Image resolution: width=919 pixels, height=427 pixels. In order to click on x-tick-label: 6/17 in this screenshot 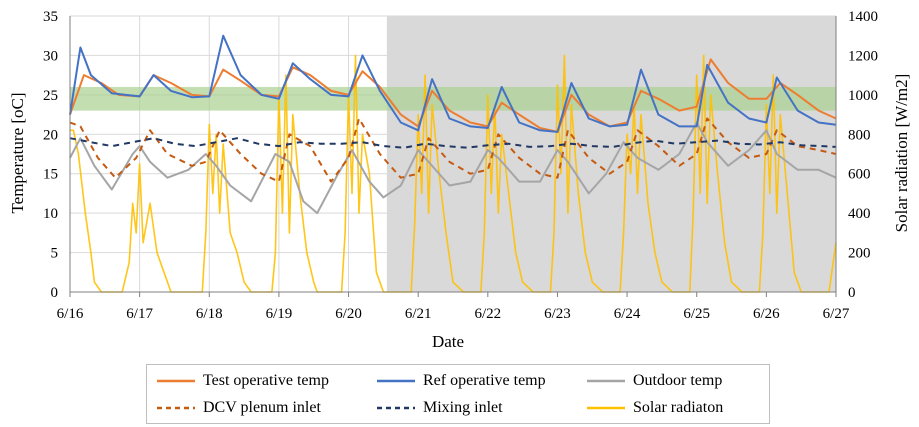, I will do `click(139, 314)`.